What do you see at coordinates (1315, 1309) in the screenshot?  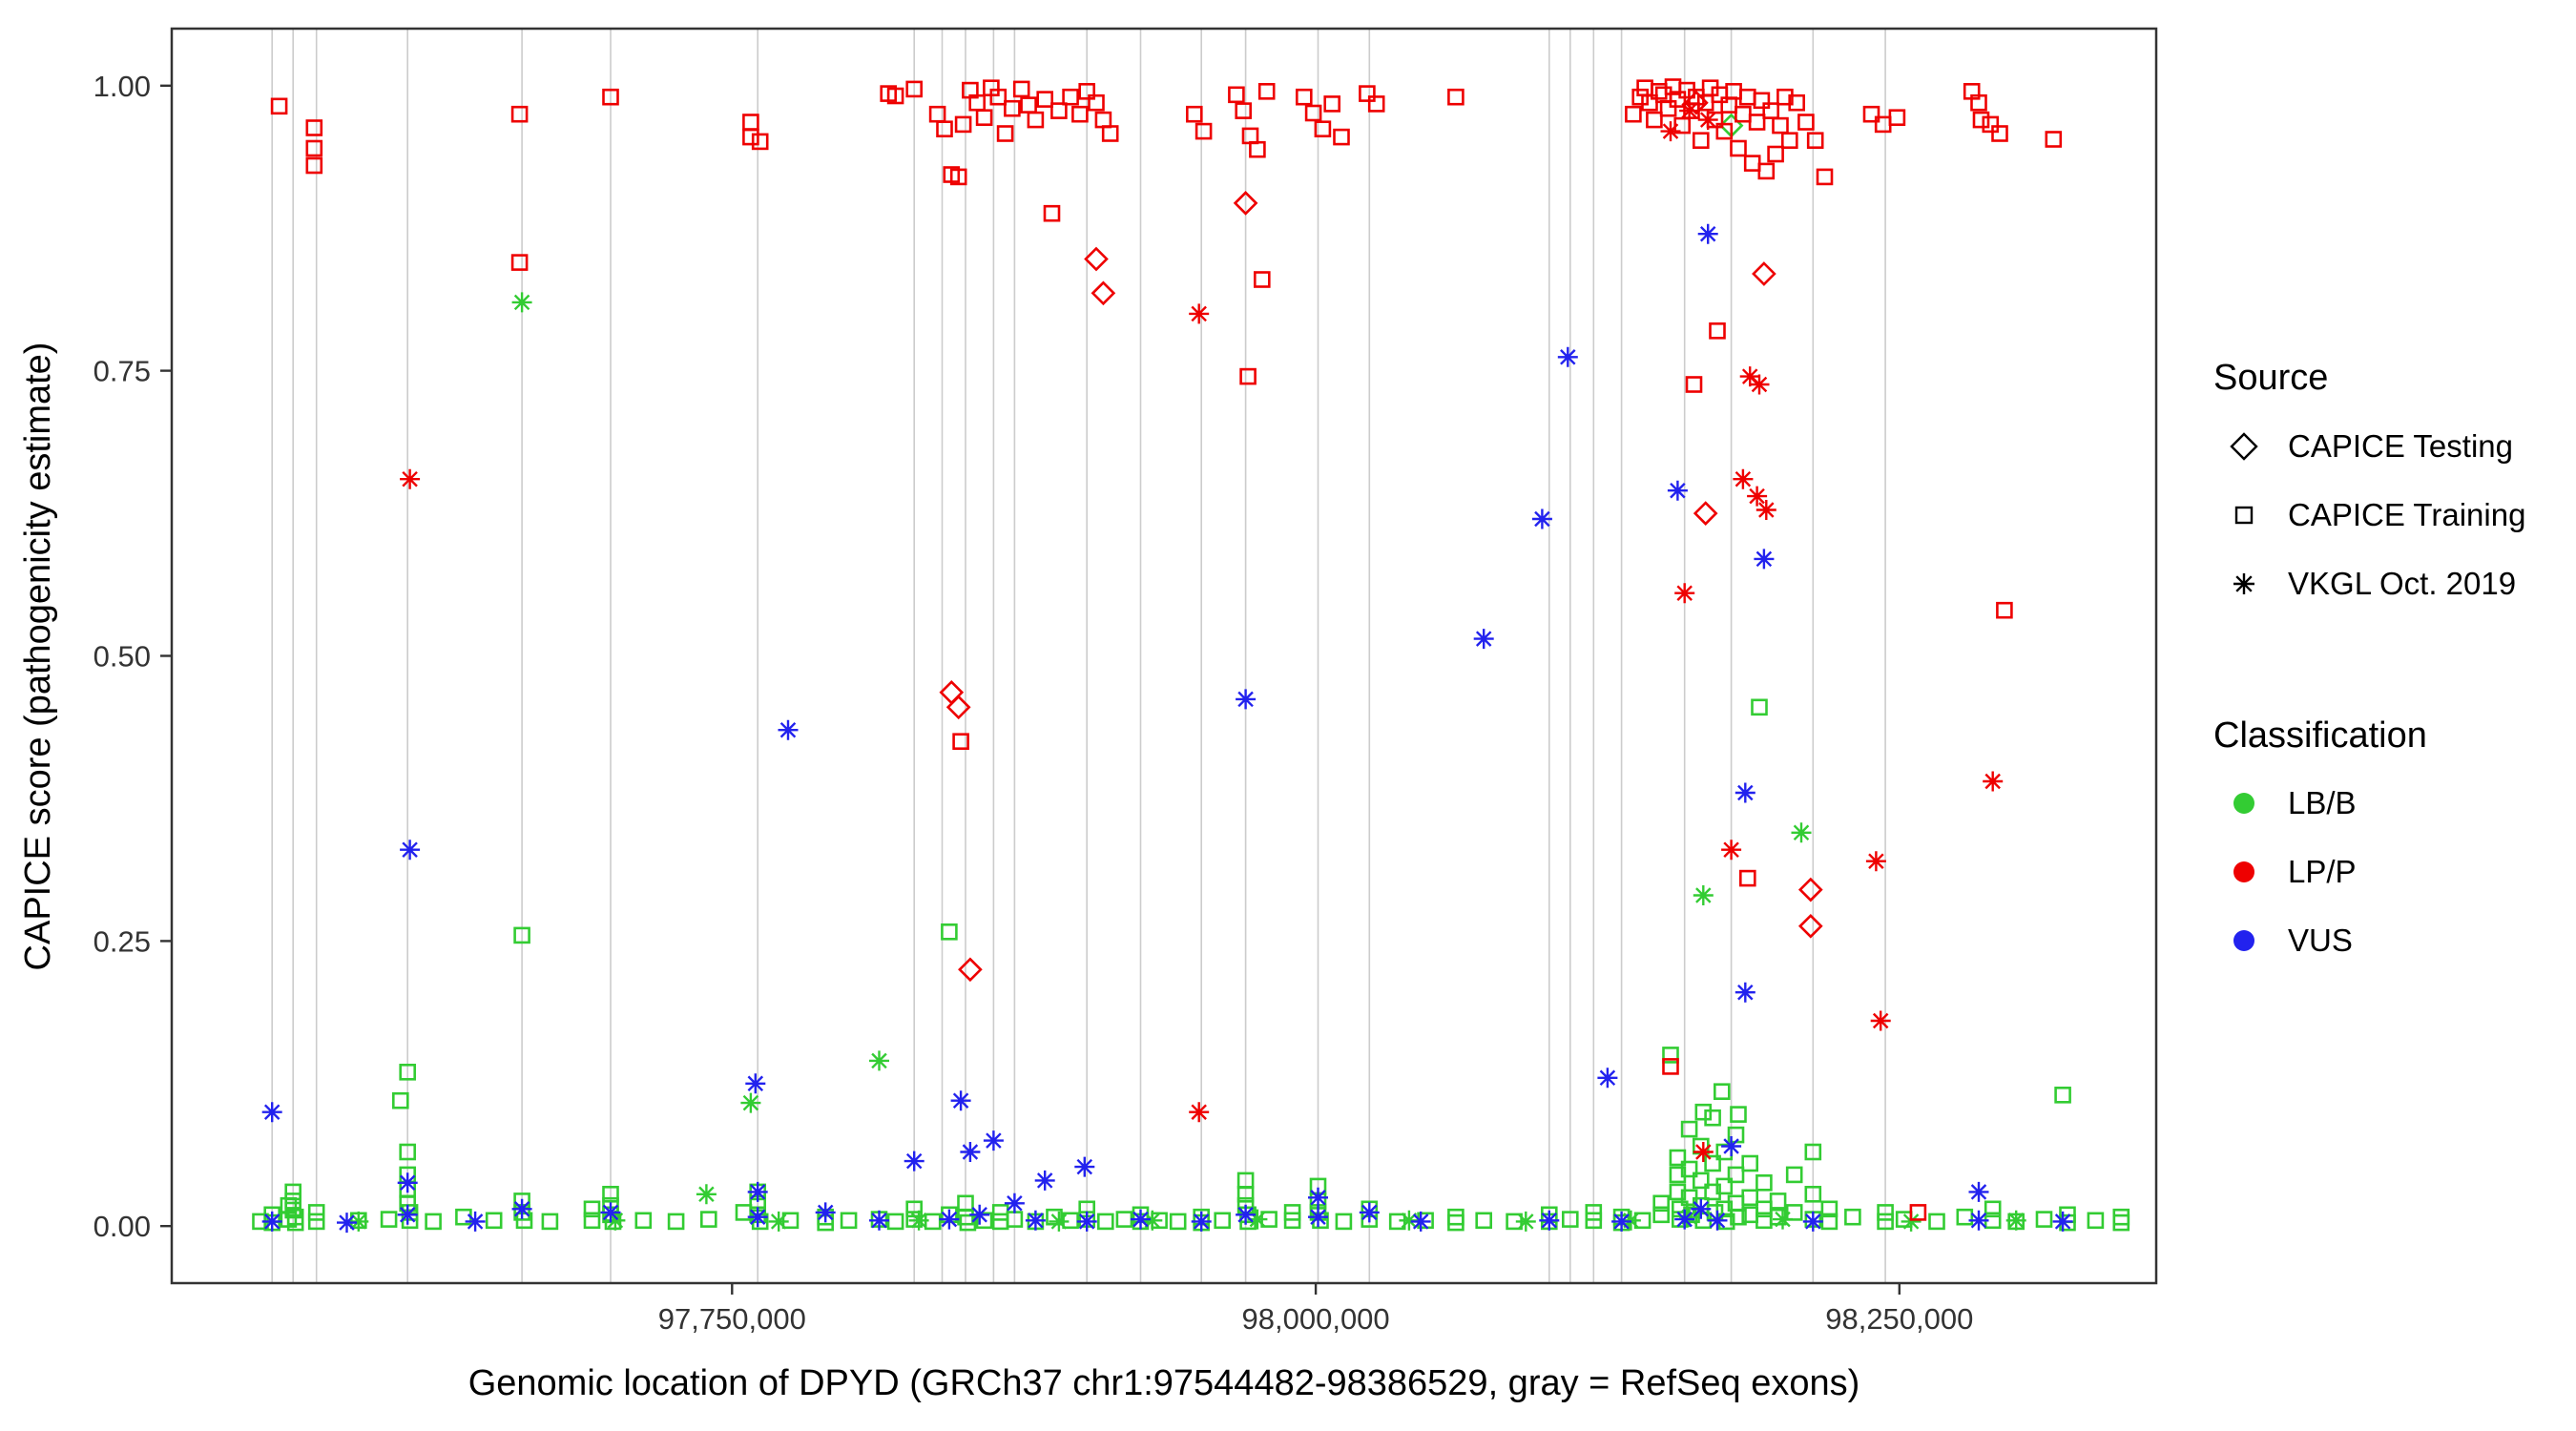 I see `x-axis: 97,750,000 98,000,000 98,250,000` at bounding box center [1315, 1309].